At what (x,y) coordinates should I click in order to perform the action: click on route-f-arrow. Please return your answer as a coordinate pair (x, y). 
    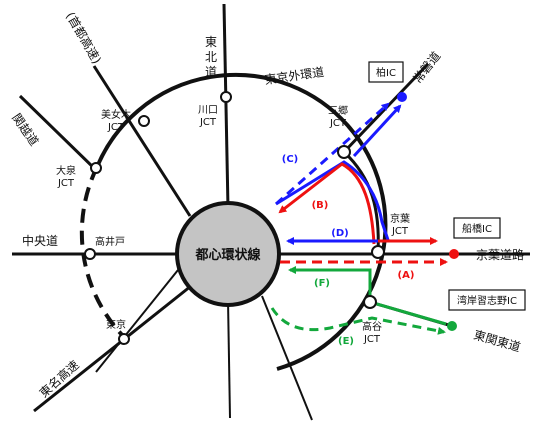
    Looking at the image, I should click on (330, 284).